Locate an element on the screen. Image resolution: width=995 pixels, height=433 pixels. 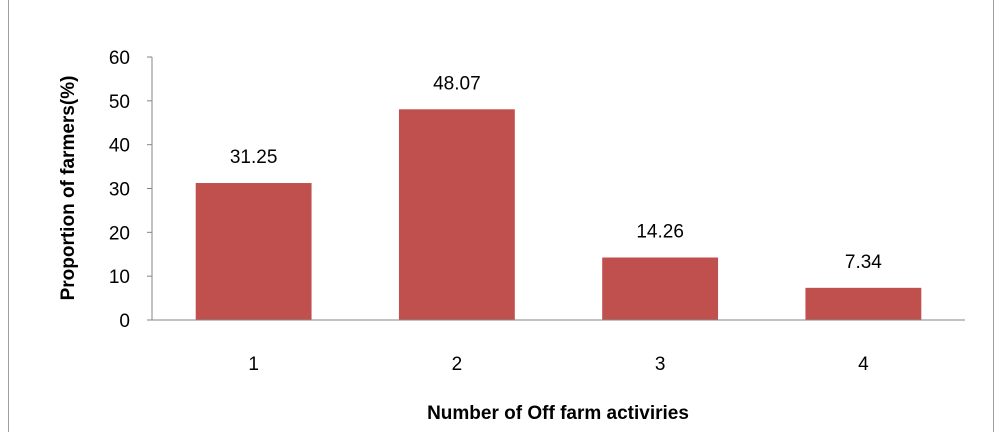
y-axis-ticks: 0 10 20 30 40 50 60 is located at coordinates (130, 190).